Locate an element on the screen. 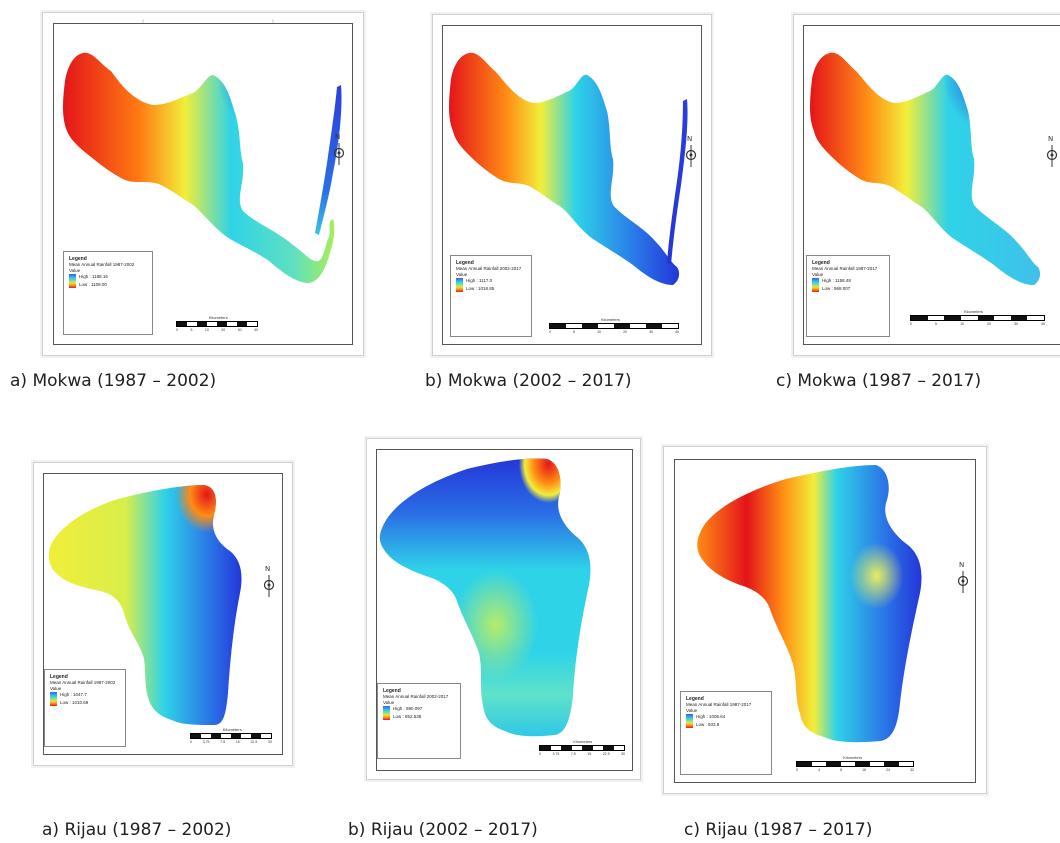 The image size is (1060, 843). caption-mokwa-1987-2002: a) Mokwa (1987 – 2002) is located at coordinates (113, 381).